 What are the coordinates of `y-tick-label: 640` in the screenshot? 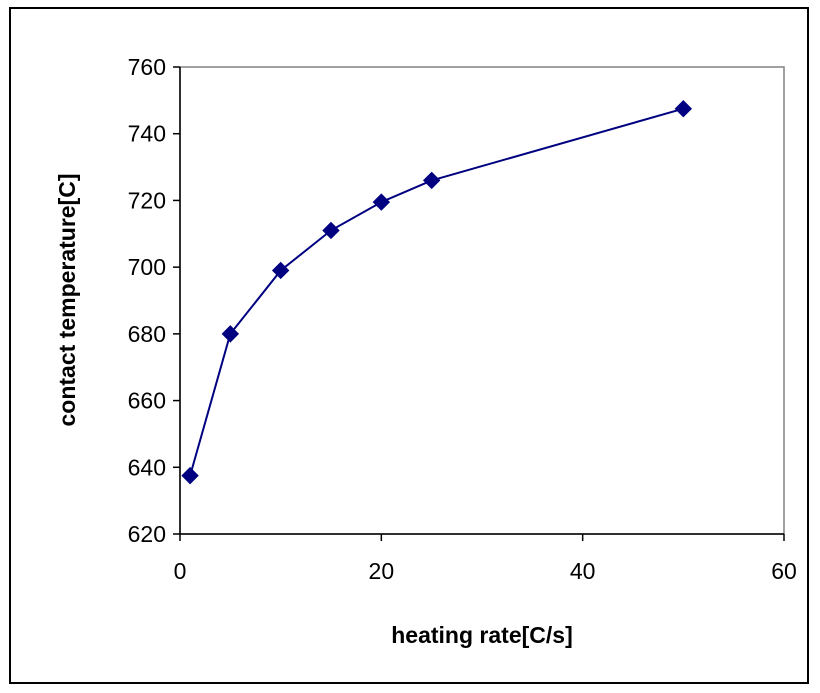 It's located at (147, 467).